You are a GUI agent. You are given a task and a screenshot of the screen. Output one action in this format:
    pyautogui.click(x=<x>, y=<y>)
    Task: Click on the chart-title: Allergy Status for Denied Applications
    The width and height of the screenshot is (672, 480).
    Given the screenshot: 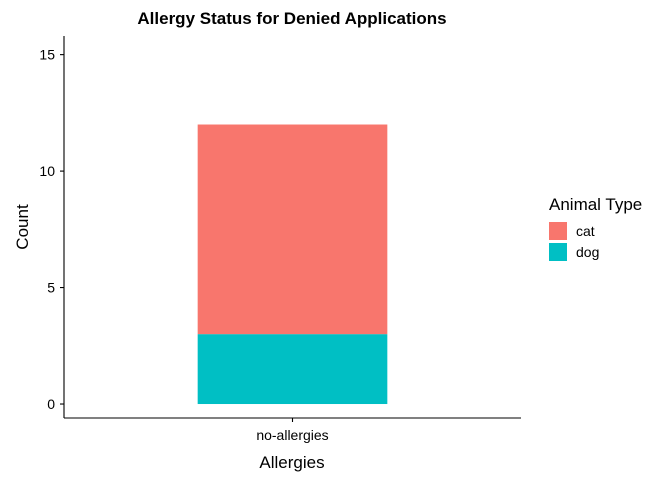 What is the action you would take?
    pyautogui.click(x=291, y=18)
    